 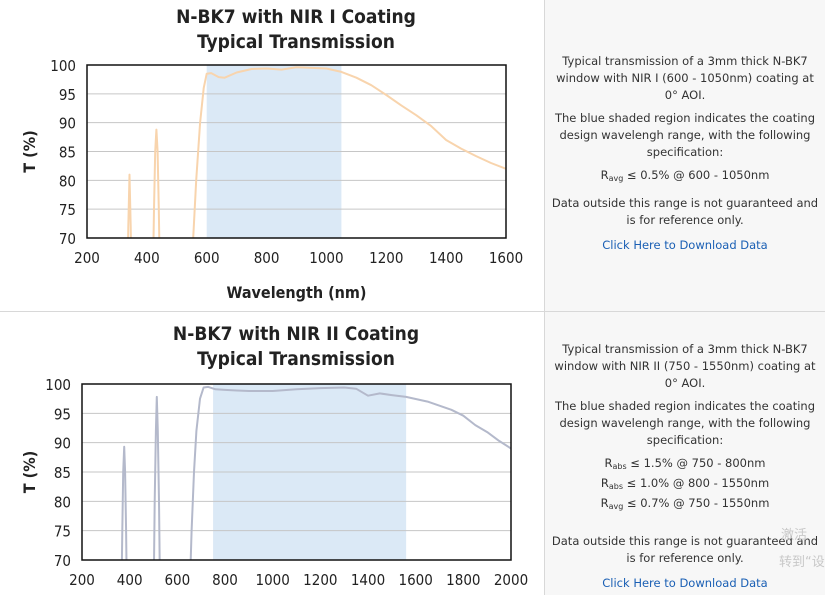 What do you see at coordinates (685, 463) in the screenshot?
I see `spec-line: Rabs ≤ 1.5% @ 750 - 800nm` at bounding box center [685, 463].